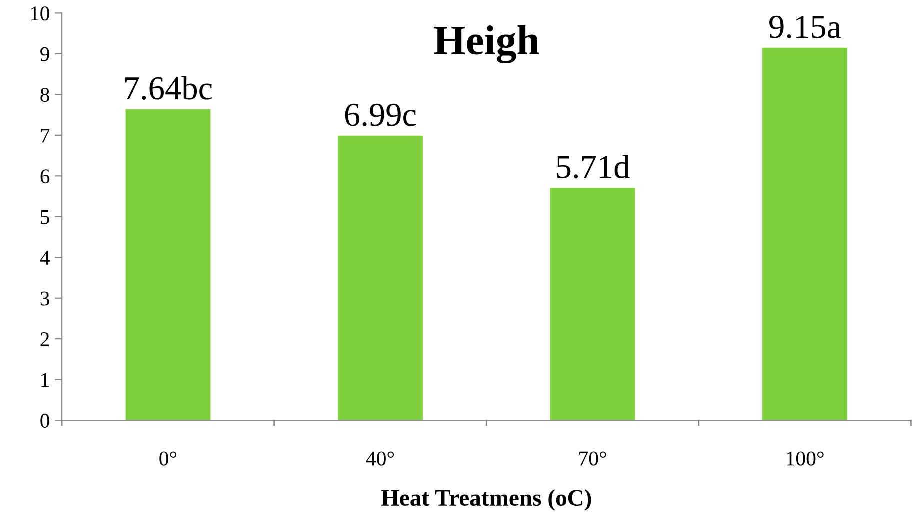 This screenshot has height=529, width=913. I want to click on data-label: 7.64bc, so click(169, 88).